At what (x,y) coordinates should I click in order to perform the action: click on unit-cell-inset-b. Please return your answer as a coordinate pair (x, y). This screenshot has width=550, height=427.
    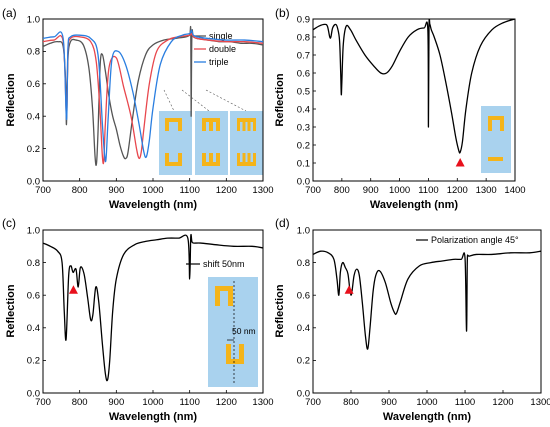
    Looking at the image, I should click on (496, 139).